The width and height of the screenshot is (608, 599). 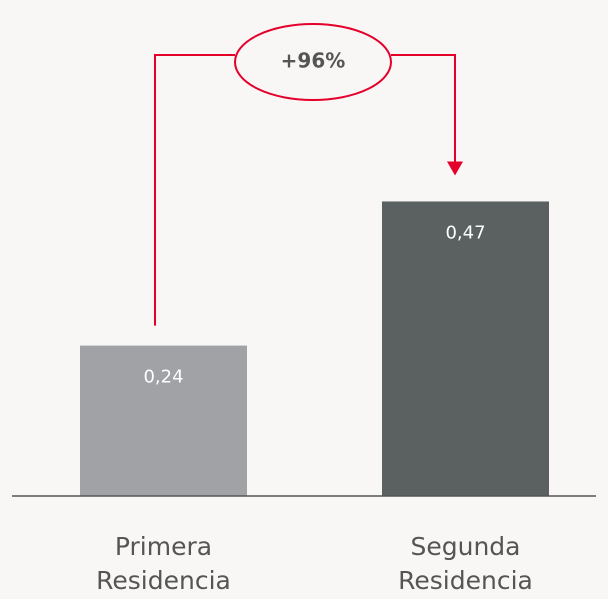 What do you see at coordinates (163, 563) in the screenshot?
I see `x-tick-label: Primera Residencia` at bounding box center [163, 563].